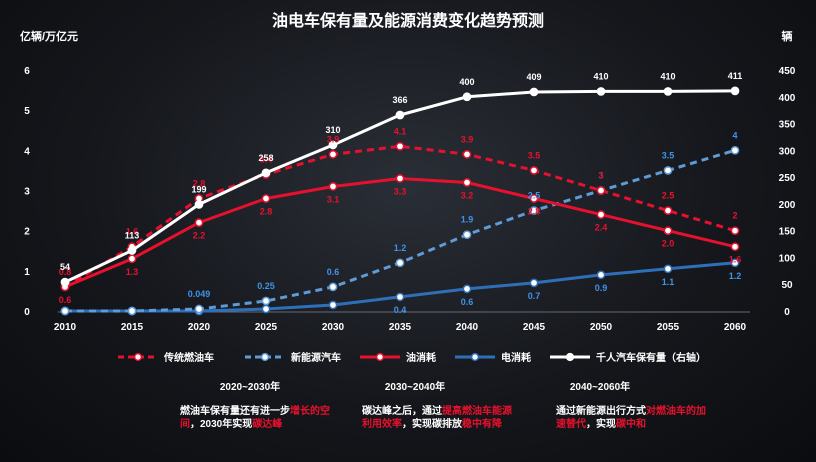 This screenshot has width=816, height=462. I want to click on period-2-text-mid: ，实现碳排放, so click(432, 424).